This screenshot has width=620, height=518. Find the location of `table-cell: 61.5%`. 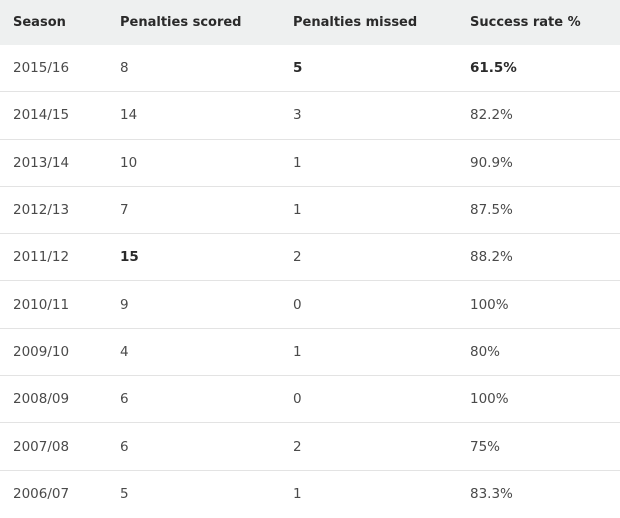

table-cell: 61.5% is located at coordinates (538, 69).